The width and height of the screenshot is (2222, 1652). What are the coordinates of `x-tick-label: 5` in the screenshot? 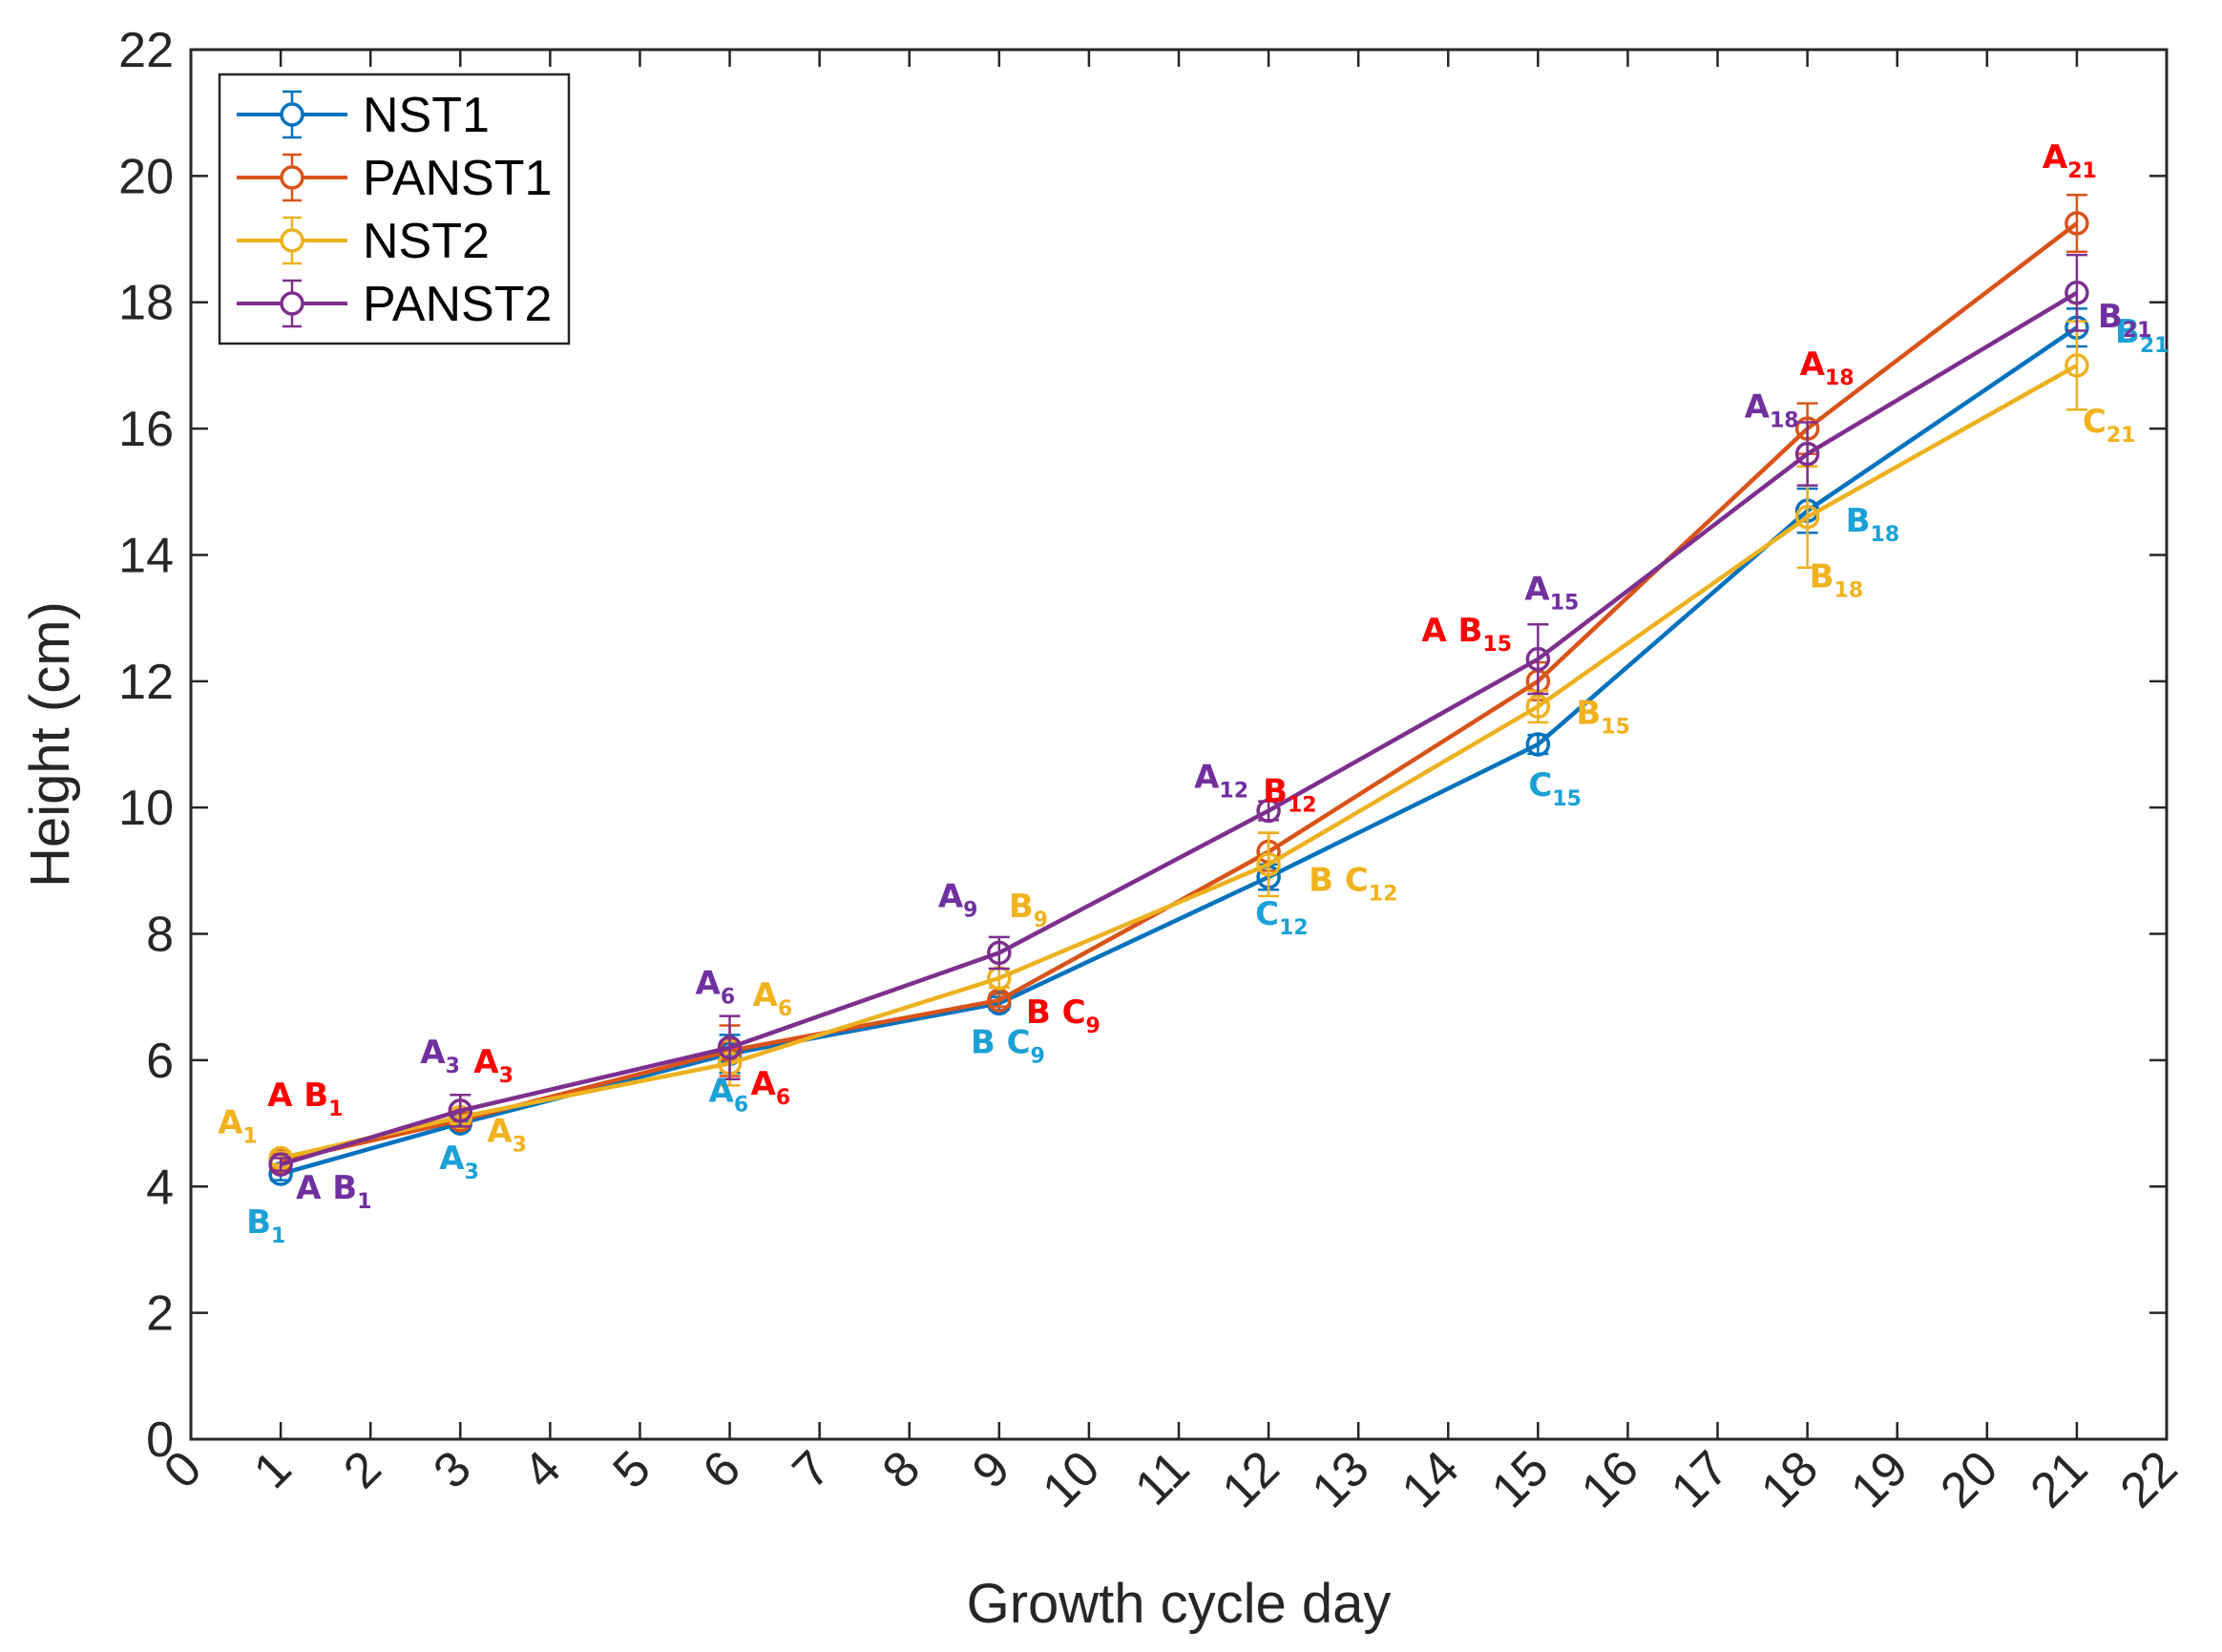 It's located at (631, 1469).